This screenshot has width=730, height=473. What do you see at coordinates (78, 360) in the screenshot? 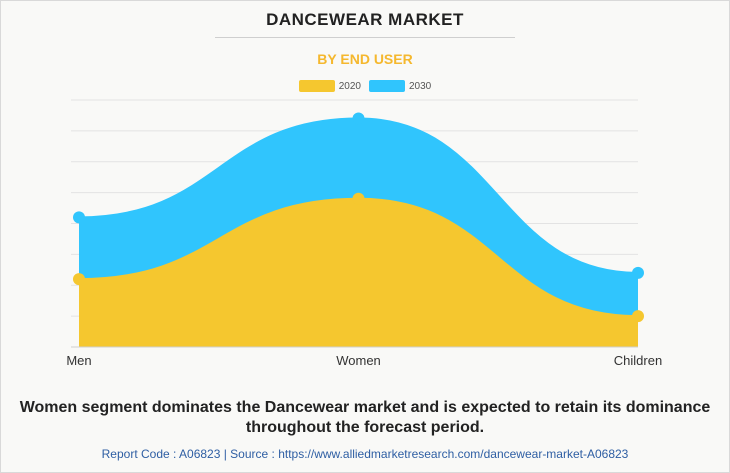
I see `x-tick-label: Men` at bounding box center [78, 360].